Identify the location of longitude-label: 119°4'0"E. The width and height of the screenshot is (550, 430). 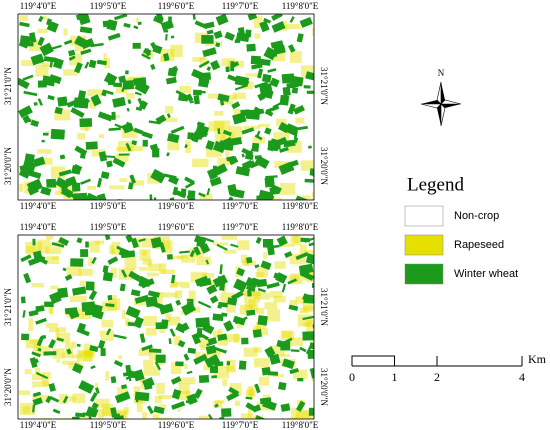
(38, 227).